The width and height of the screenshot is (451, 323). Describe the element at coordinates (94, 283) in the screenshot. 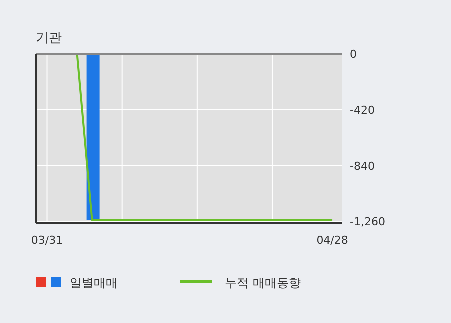

I see `legend-label: 일별매매` at that location.